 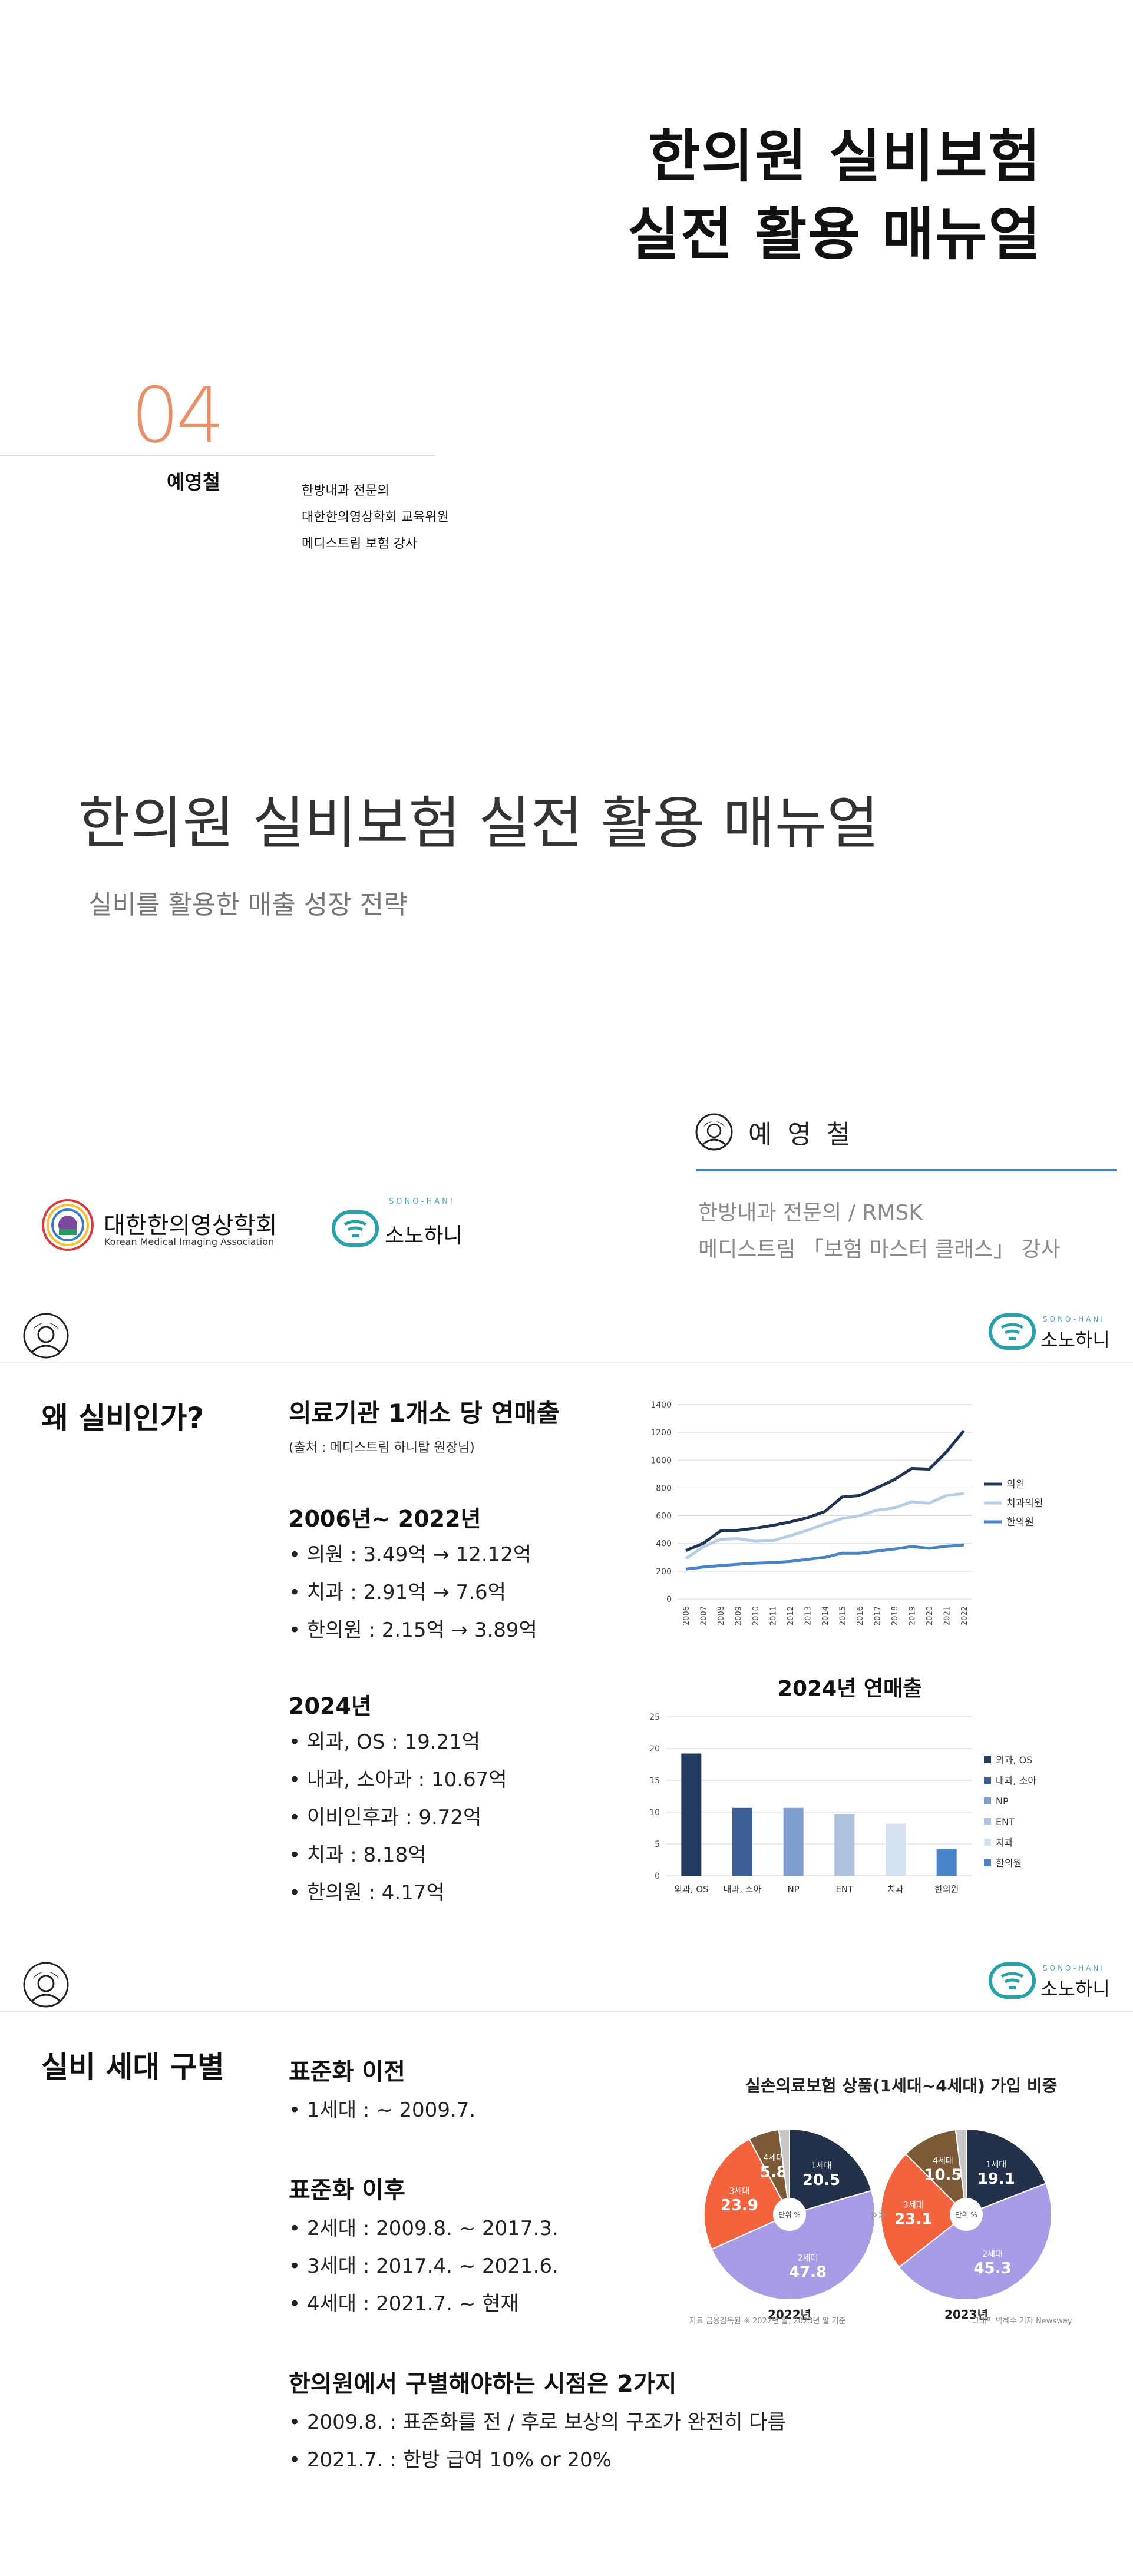 I want to click on y-tick-label: 25, so click(x=654, y=1717).